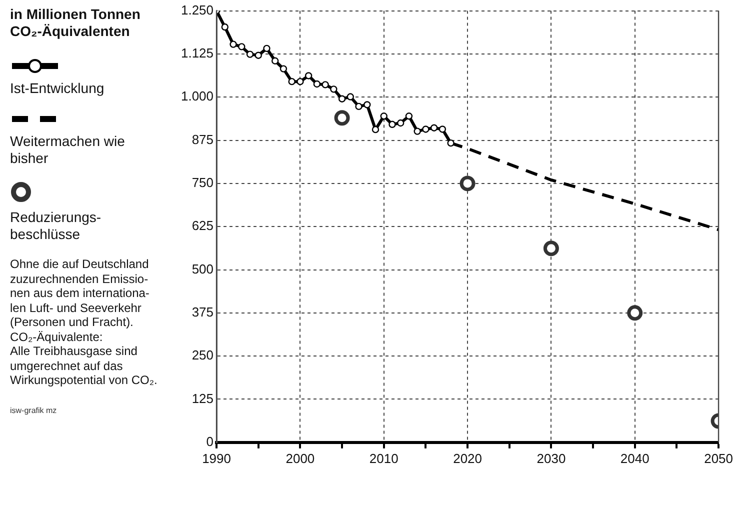  Describe the element at coordinates (383, 458) in the screenshot. I see `x-tick-label: 2010` at that location.